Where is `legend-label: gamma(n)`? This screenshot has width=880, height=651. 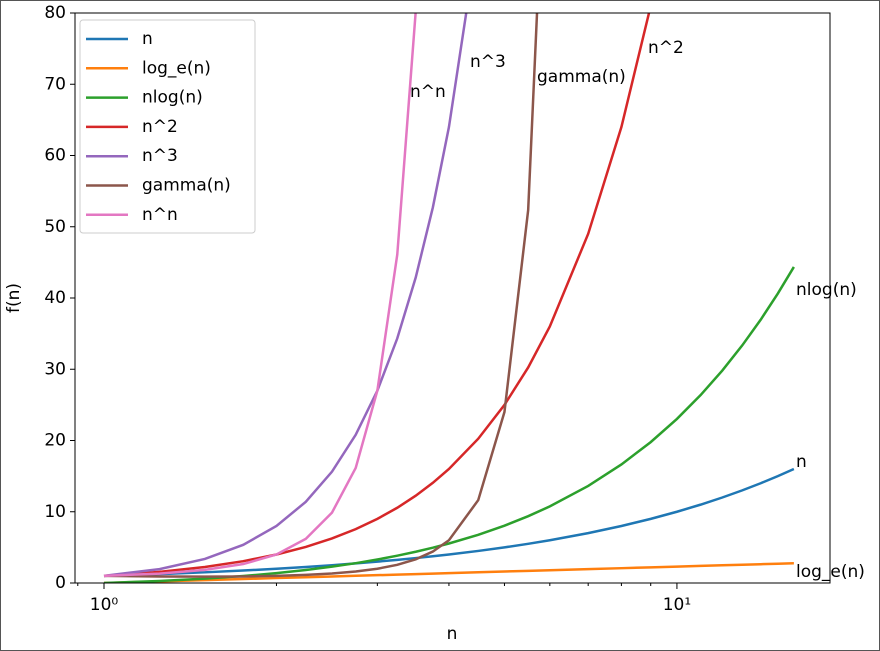
legend-label: gamma(n) is located at coordinates (186, 186).